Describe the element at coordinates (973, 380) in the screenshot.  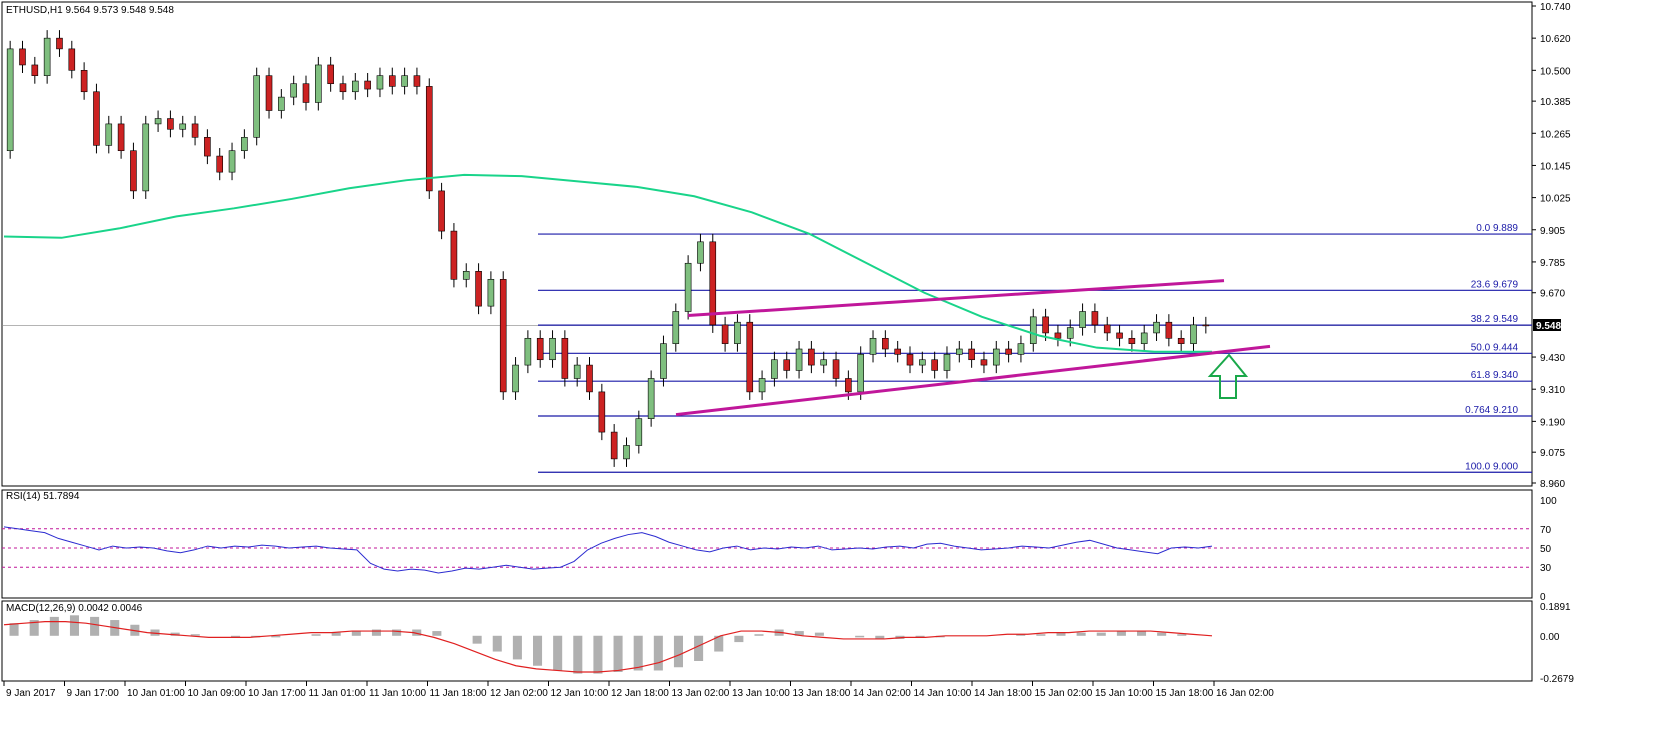
I see `channel-lower-line` at that location.